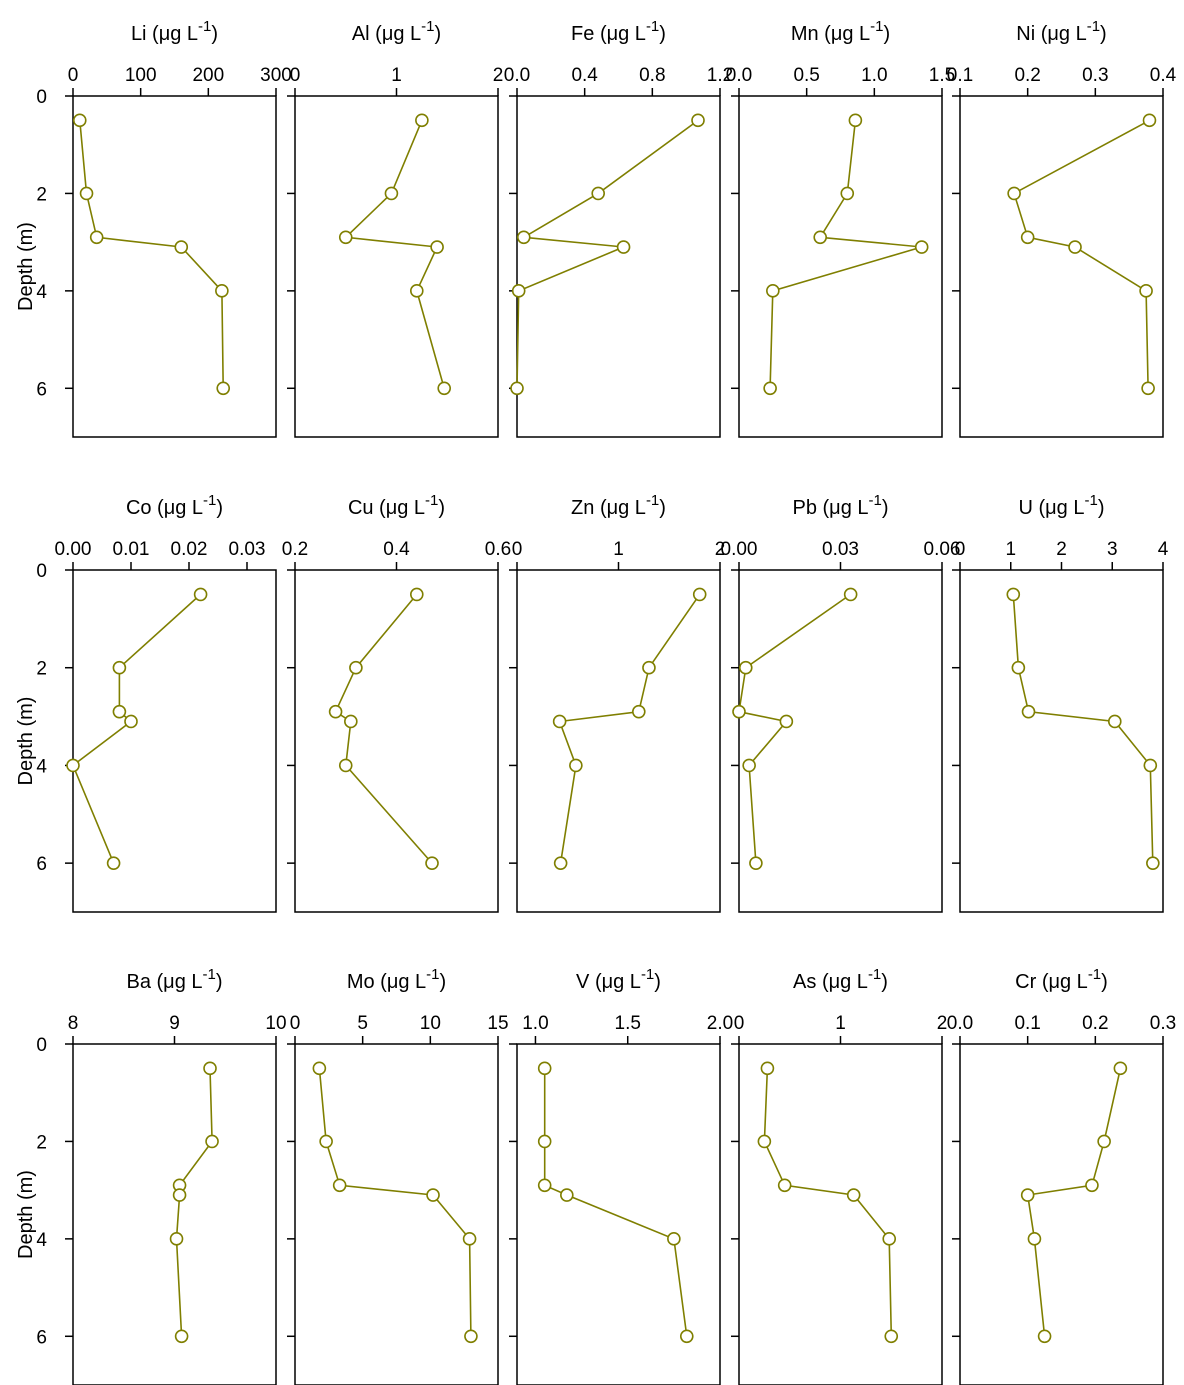  What do you see at coordinates (618, 979) in the screenshot?
I see `panel-title-v: V (μg L-1)` at bounding box center [618, 979].